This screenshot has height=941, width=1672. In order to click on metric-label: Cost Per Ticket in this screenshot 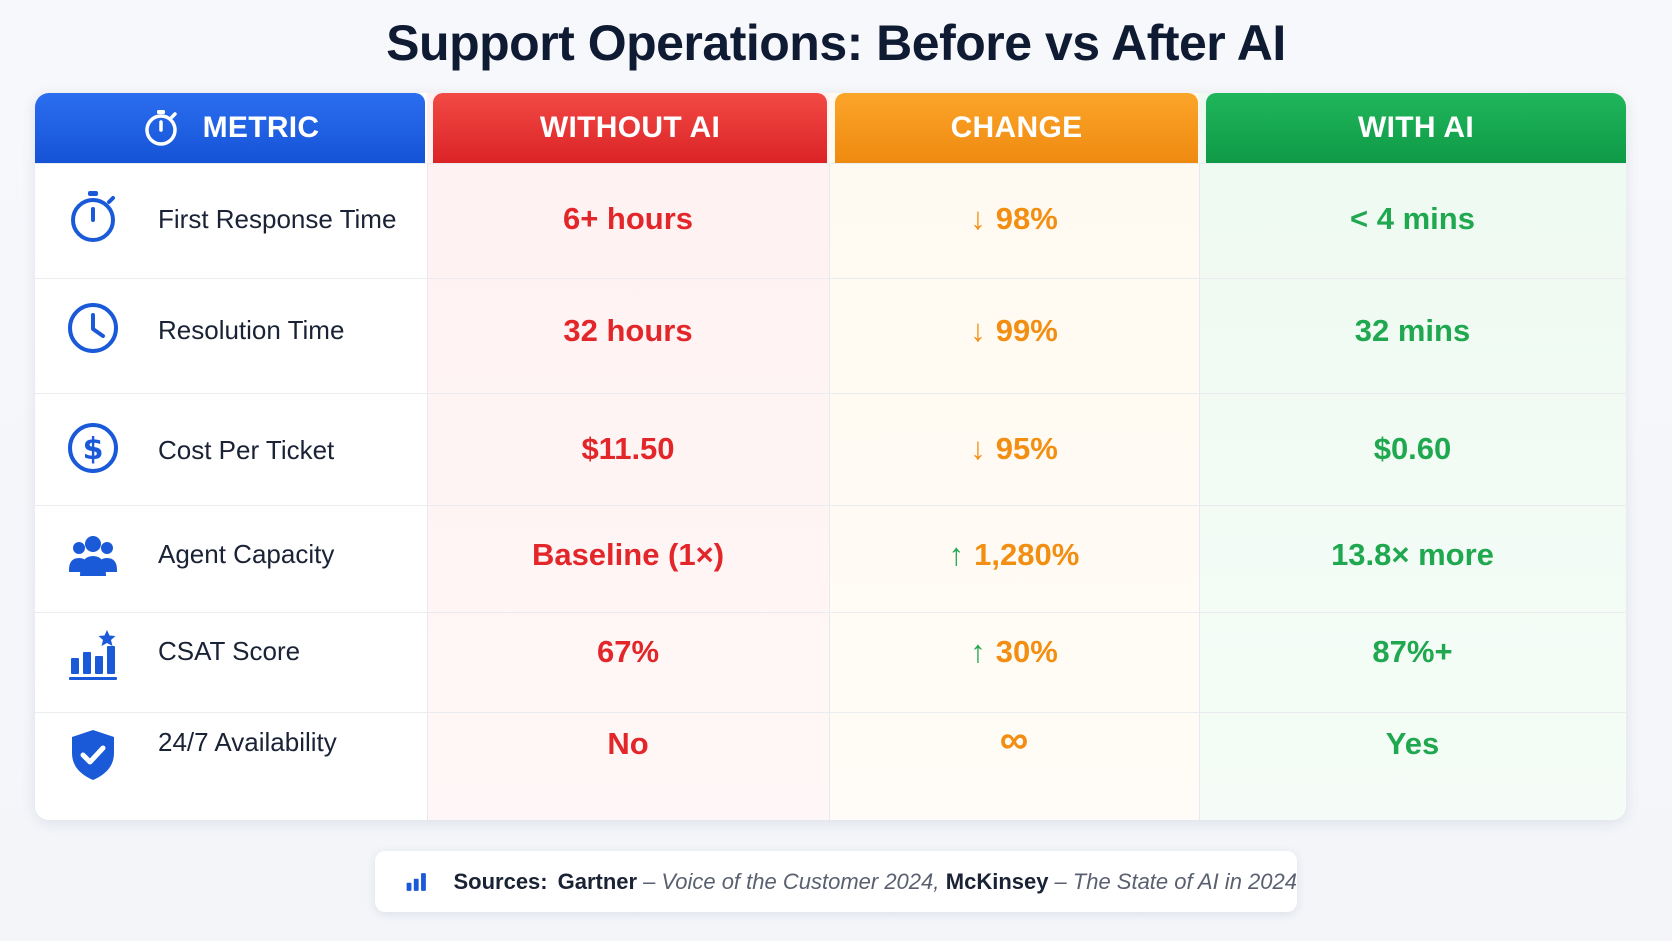, I will do `click(246, 450)`.